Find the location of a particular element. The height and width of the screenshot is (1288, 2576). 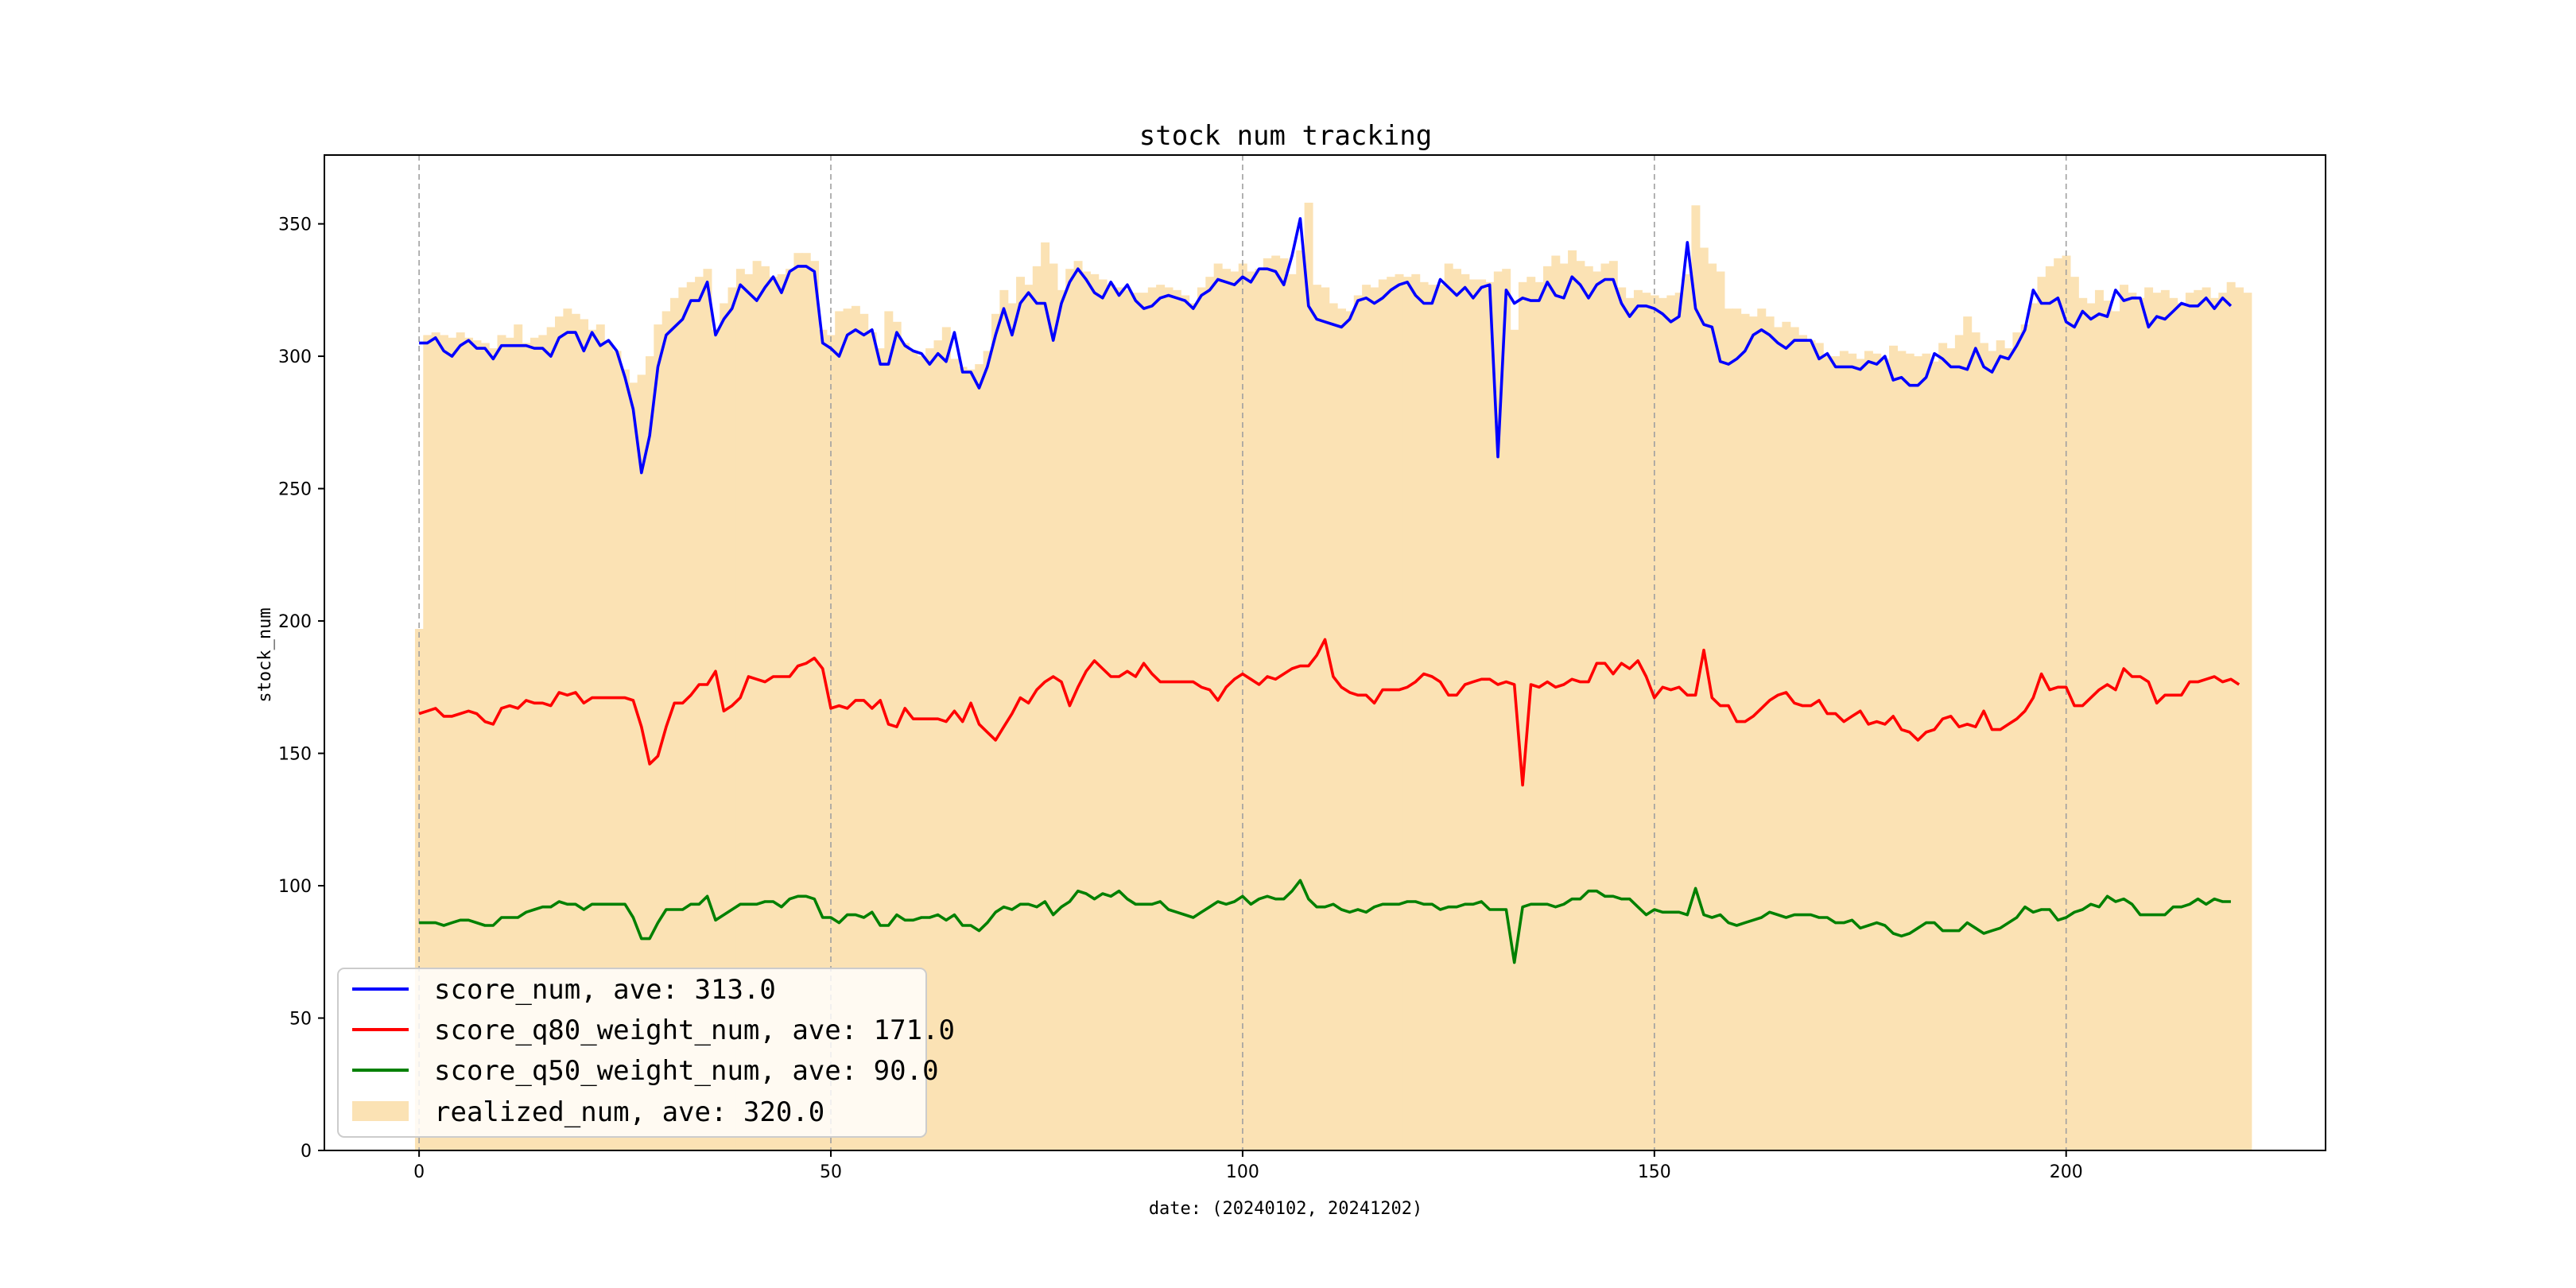

y-tick-label: 150 is located at coordinates (295, 755).